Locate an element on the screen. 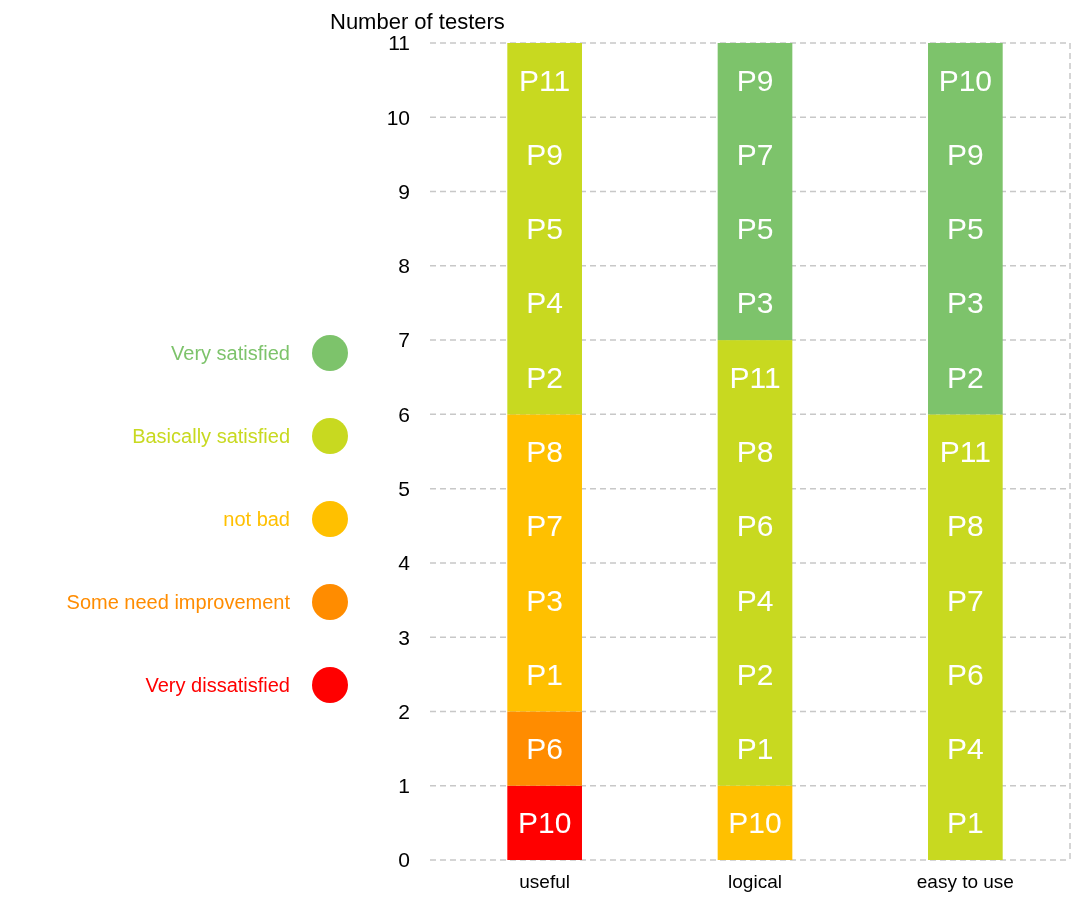 Image resolution: width=1081 pixels, height=899 pixels. legend-label: Very dissatisfied is located at coordinates (217, 685).